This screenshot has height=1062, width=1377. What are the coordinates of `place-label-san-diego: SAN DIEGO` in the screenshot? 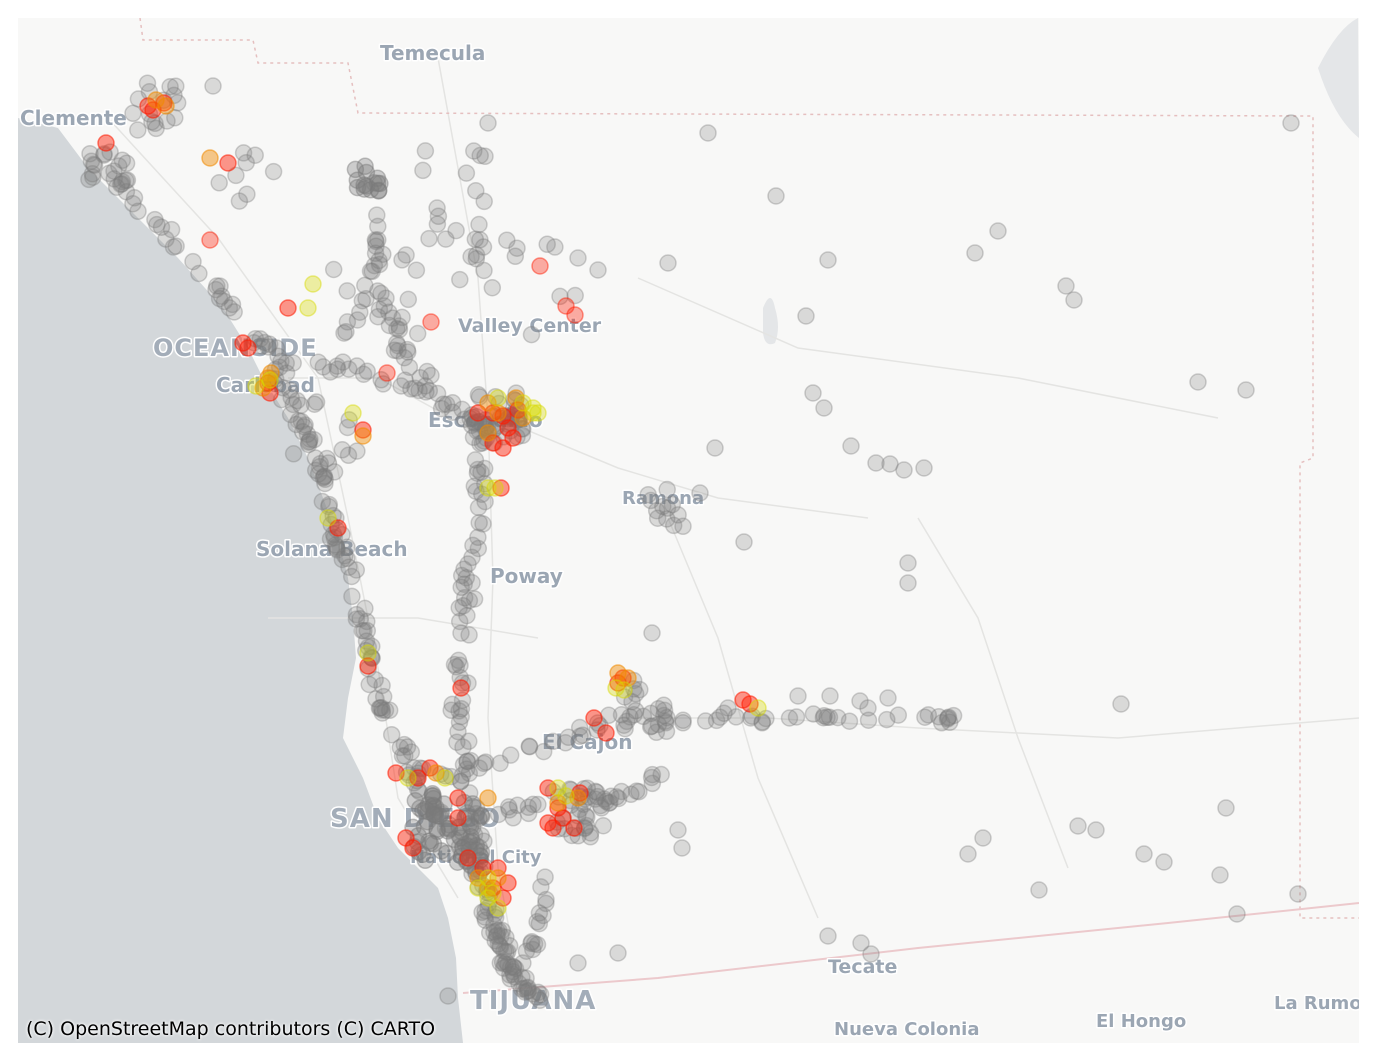 It's located at (415, 819).